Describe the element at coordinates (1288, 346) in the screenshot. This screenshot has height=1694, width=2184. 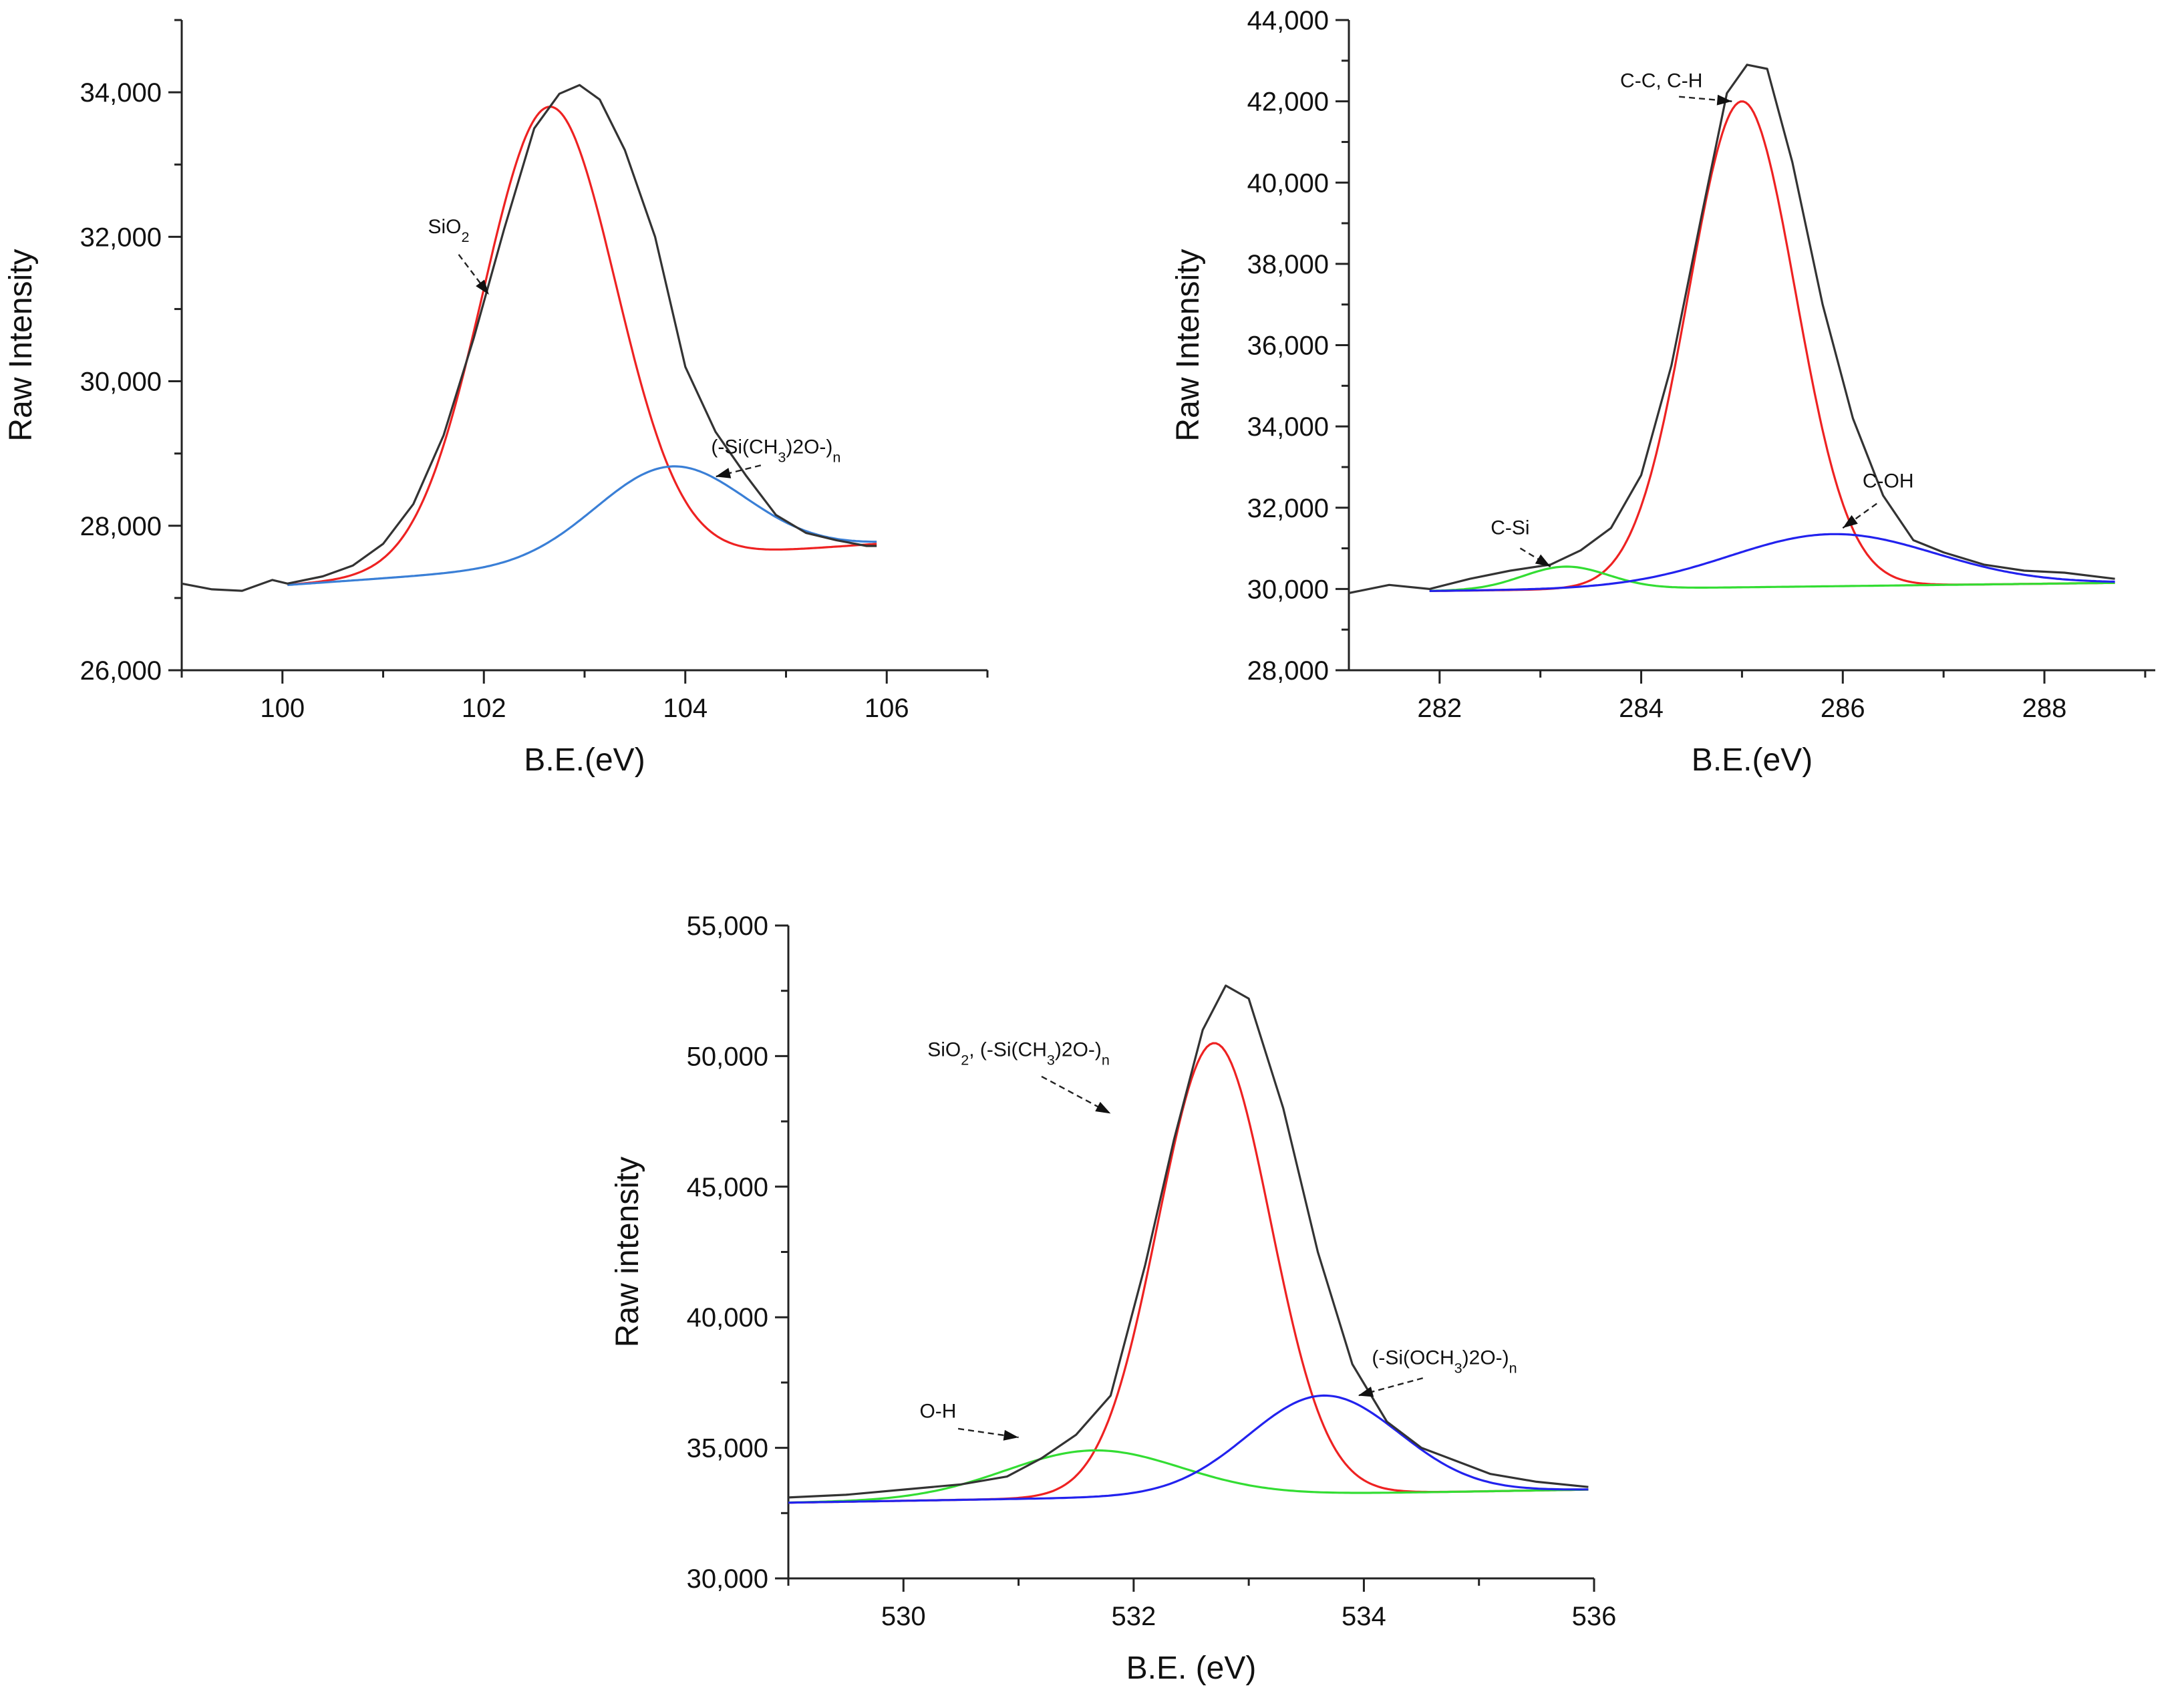
I see `y-tick-label: 36,000` at that location.